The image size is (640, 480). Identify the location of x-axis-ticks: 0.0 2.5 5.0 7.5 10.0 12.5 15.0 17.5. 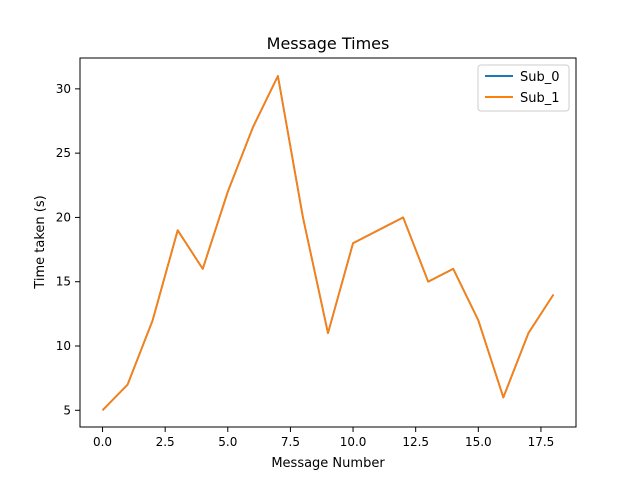
(323, 438).